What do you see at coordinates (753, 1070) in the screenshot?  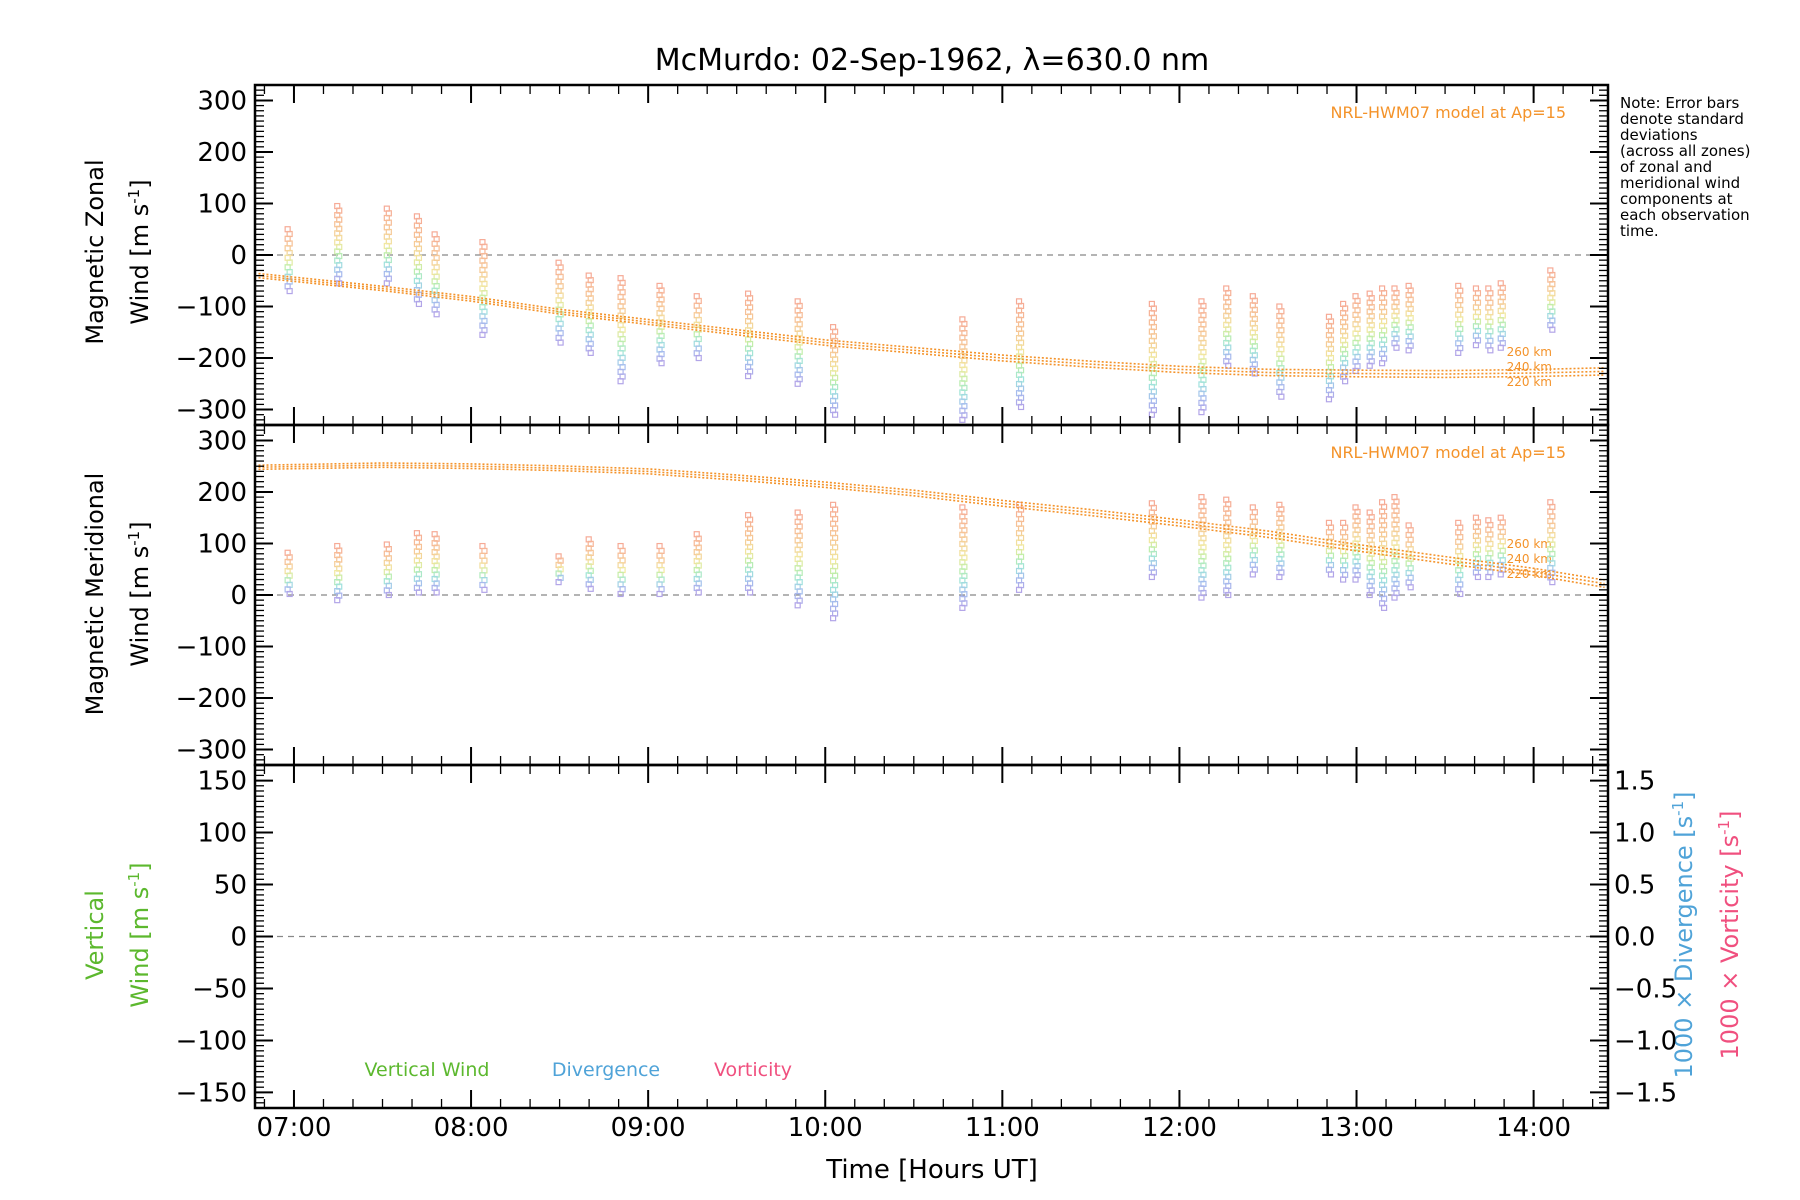 I see `legend-vorticity: Vorticity` at bounding box center [753, 1070].